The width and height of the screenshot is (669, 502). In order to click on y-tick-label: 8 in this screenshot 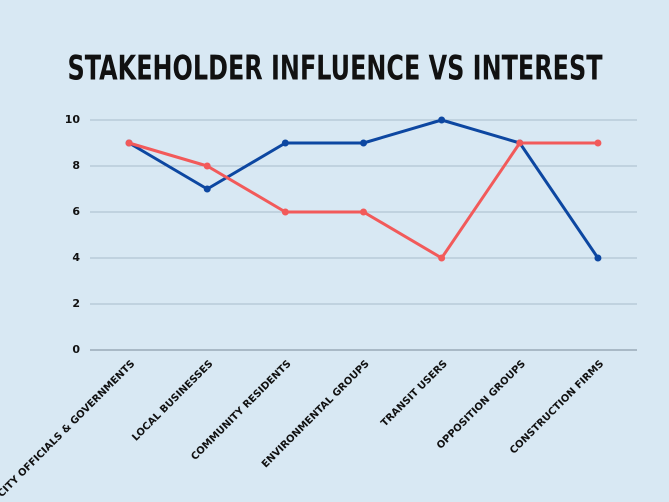, I will do `click(76, 165)`.